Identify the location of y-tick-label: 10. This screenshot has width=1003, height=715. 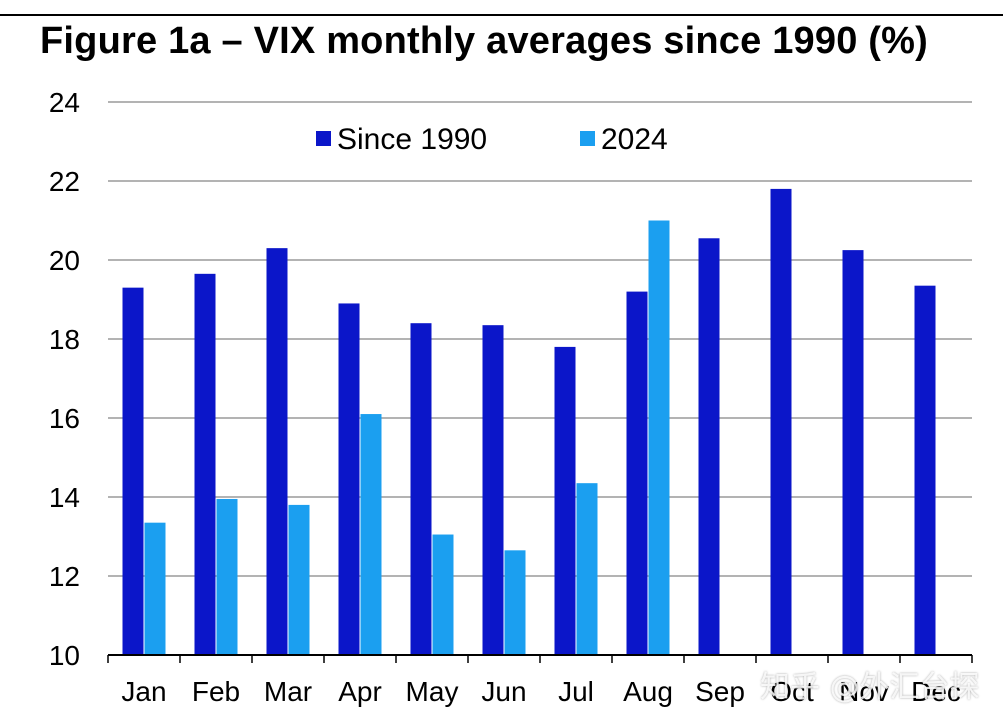
(64, 655).